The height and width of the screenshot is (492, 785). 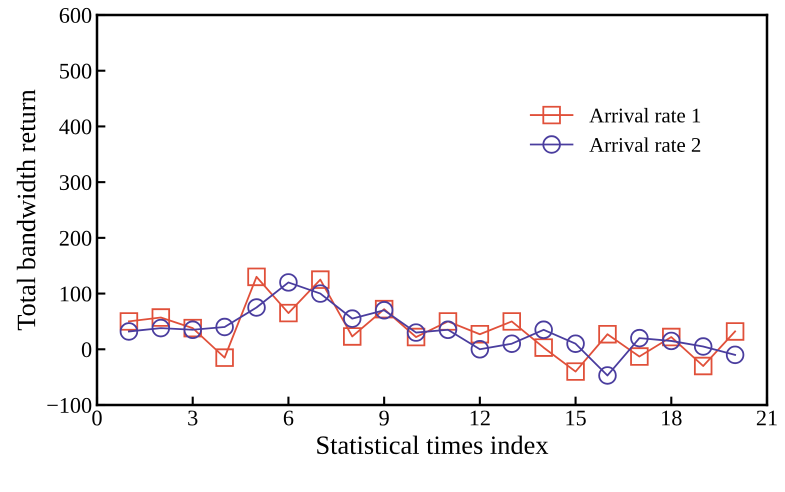 I want to click on legend-label: Arrival rate 2, so click(x=644, y=144).